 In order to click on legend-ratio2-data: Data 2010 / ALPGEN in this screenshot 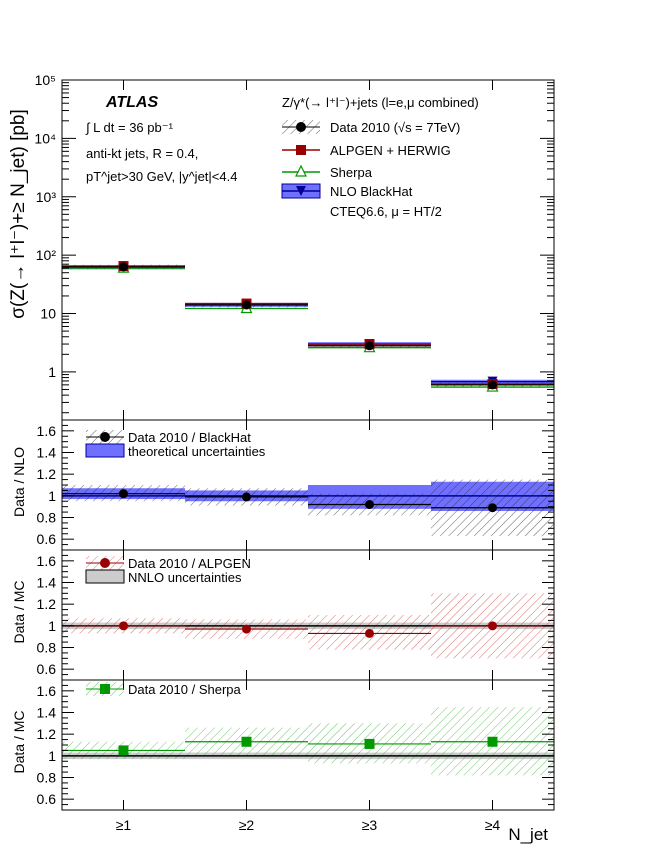, I will do `click(168, 563)`.